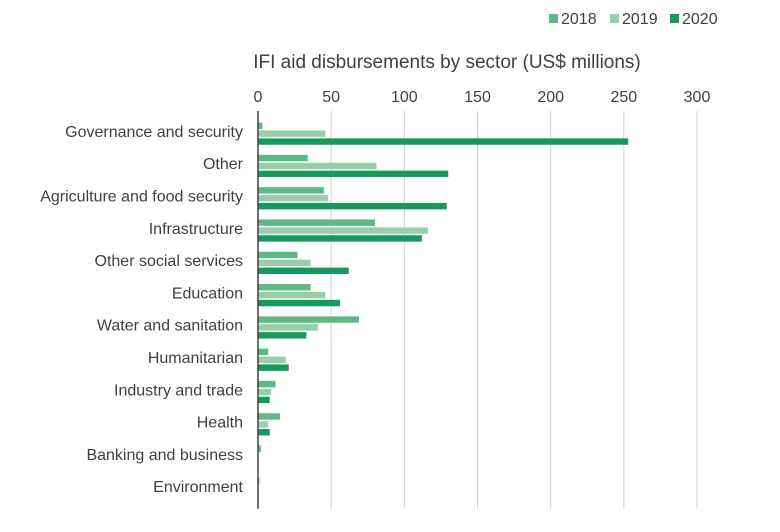 The width and height of the screenshot is (780, 532). What do you see at coordinates (164, 455) in the screenshot?
I see `category-label: Banking and business` at bounding box center [164, 455].